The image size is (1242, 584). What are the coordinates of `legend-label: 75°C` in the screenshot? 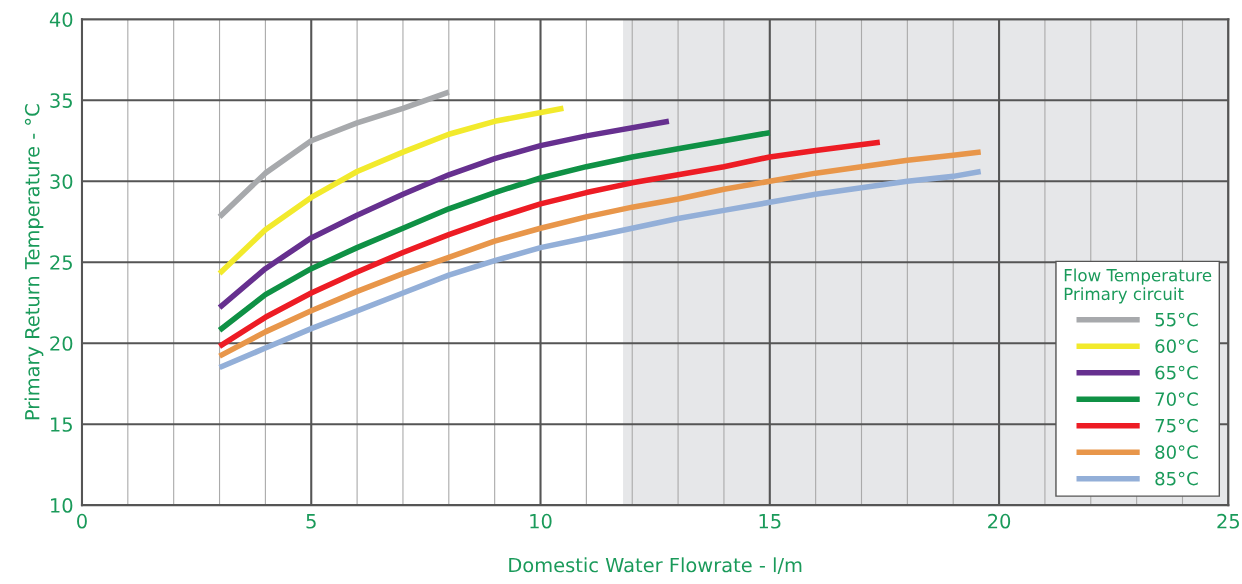 It's located at (1176, 425).